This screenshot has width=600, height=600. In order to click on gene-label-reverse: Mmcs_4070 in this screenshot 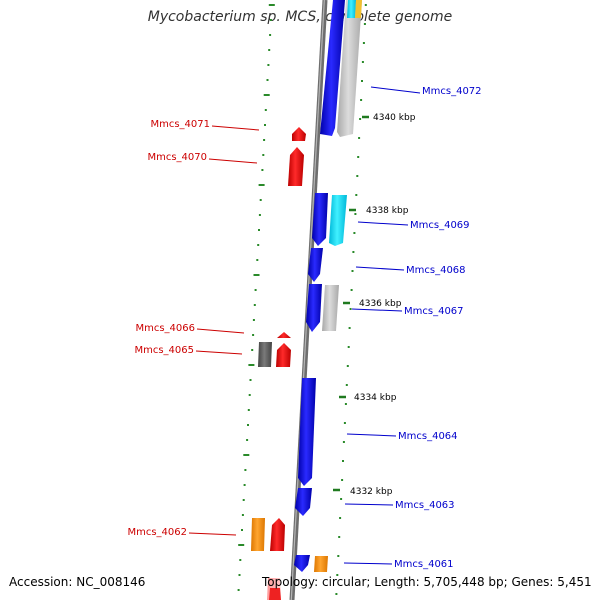, I will do `click(177, 157)`.